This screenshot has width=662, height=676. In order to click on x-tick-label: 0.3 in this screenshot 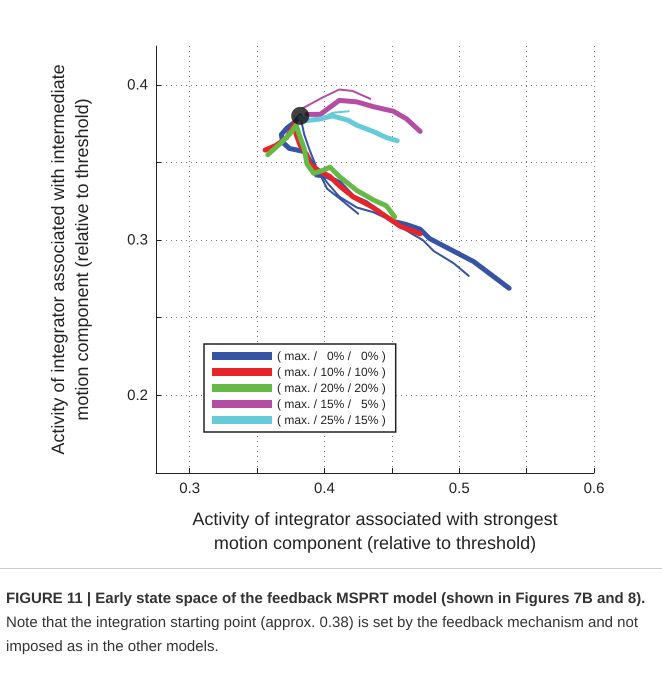, I will do `click(189, 488)`.